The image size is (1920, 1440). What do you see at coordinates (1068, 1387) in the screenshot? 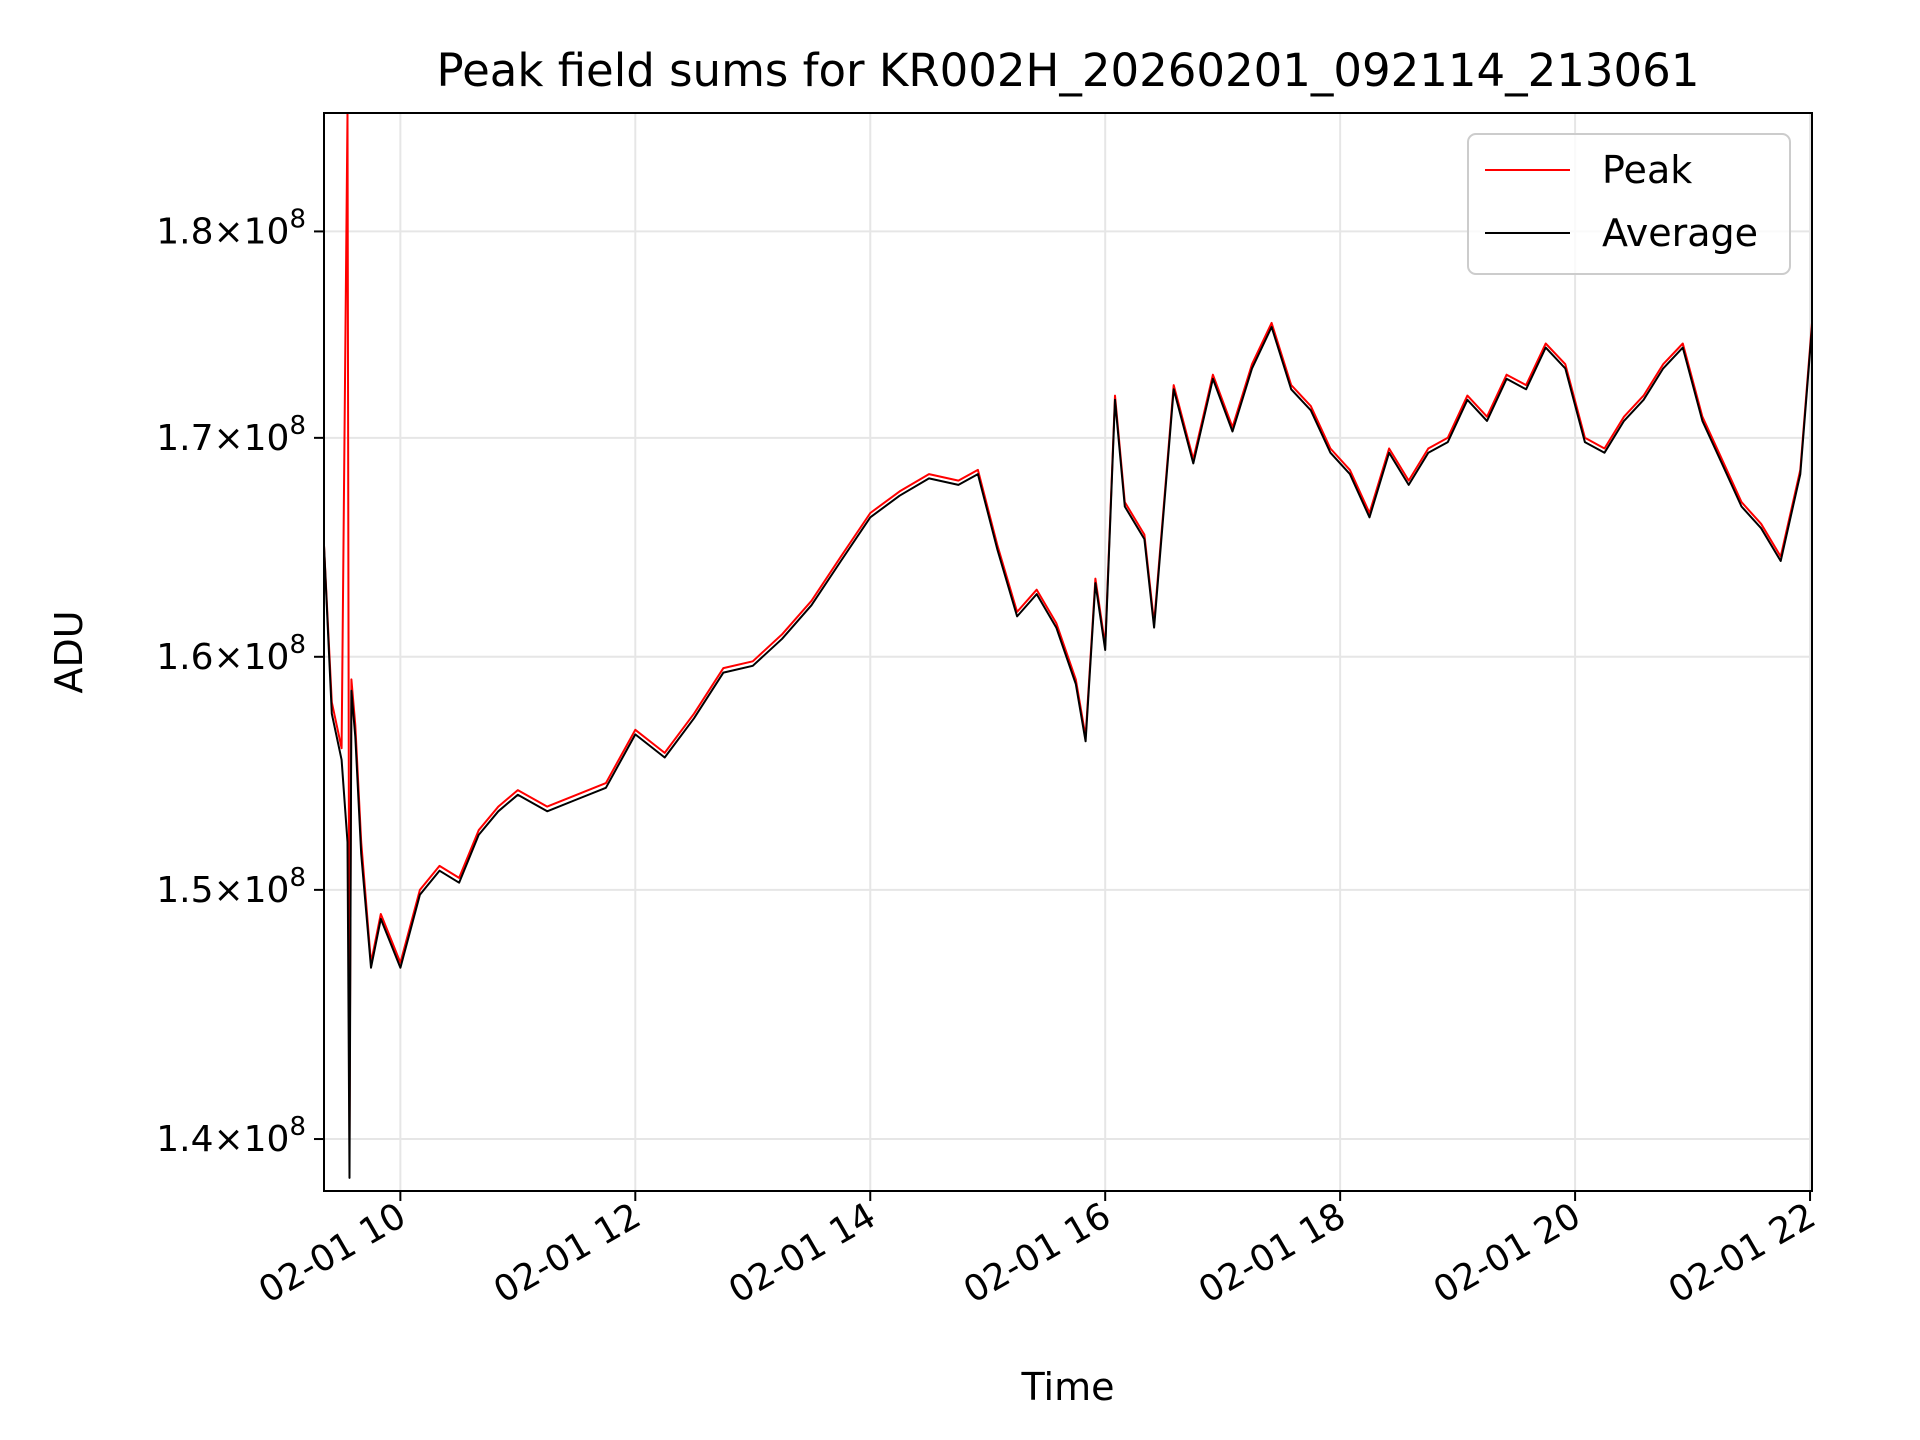
I see `x-axis-label: Time` at bounding box center [1068, 1387].